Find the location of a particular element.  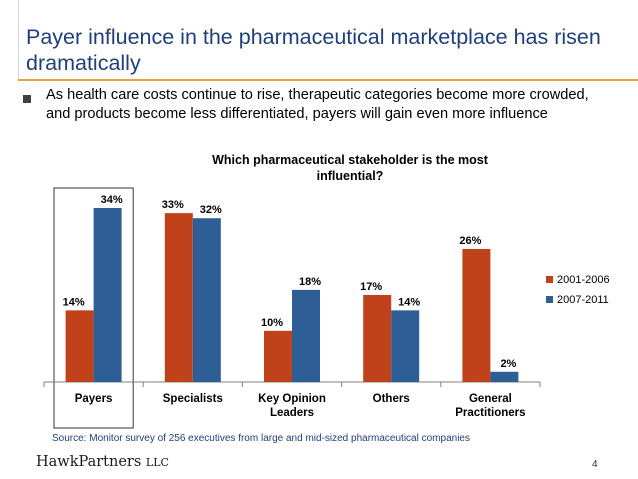

category-label: Leaders is located at coordinates (292, 413).